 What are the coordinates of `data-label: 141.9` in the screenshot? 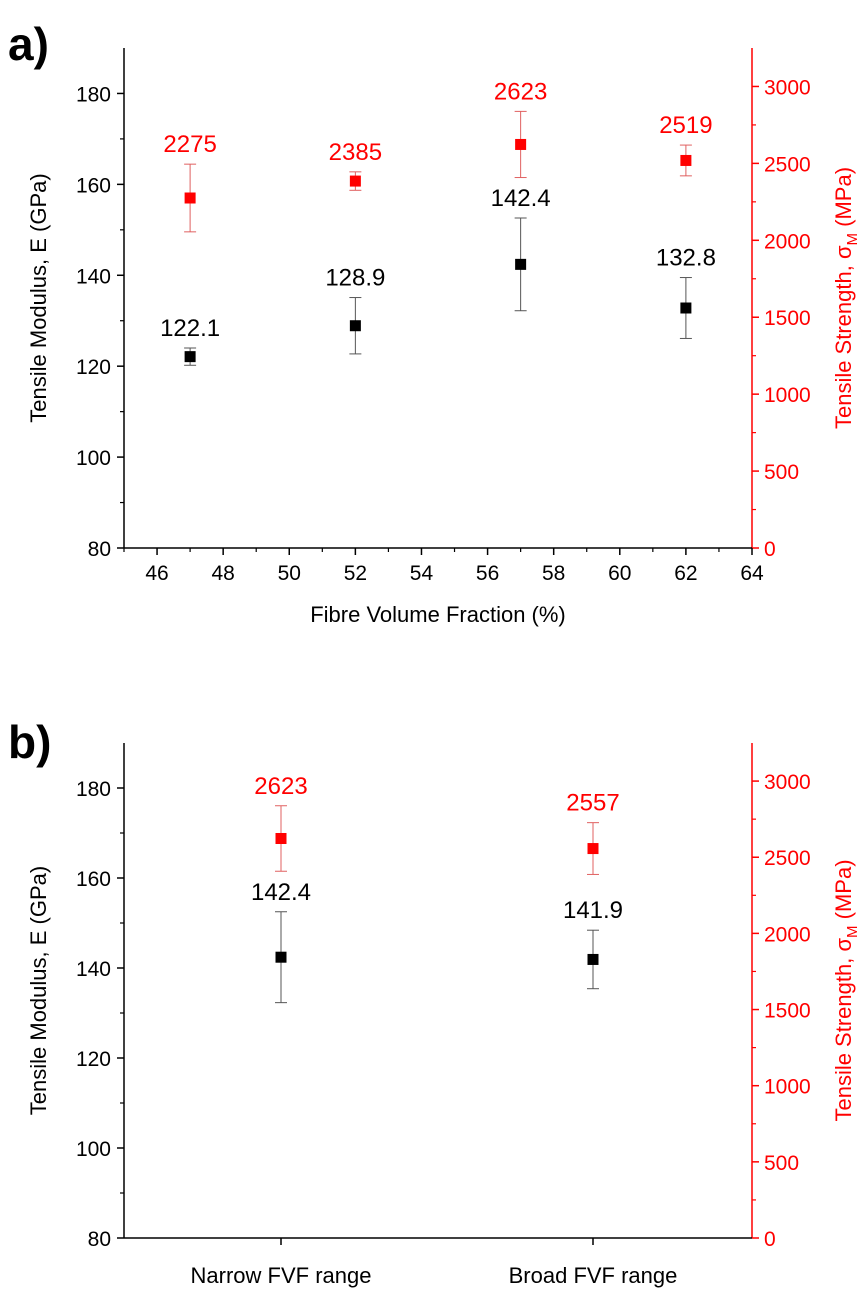 It's located at (593, 910).